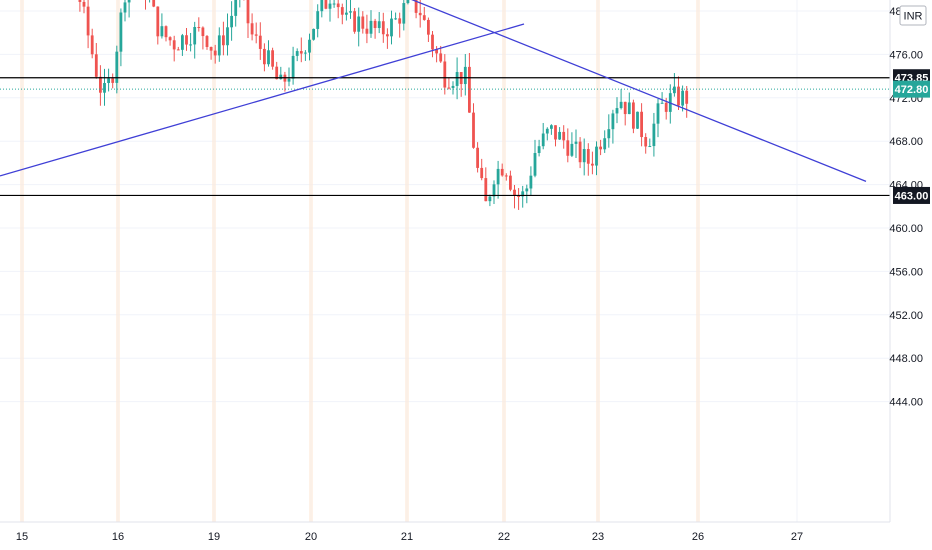 This screenshot has width=932, height=550. What do you see at coordinates (797, 537) in the screenshot?
I see `x-tick-label: 27` at bounding box center [797, 537].